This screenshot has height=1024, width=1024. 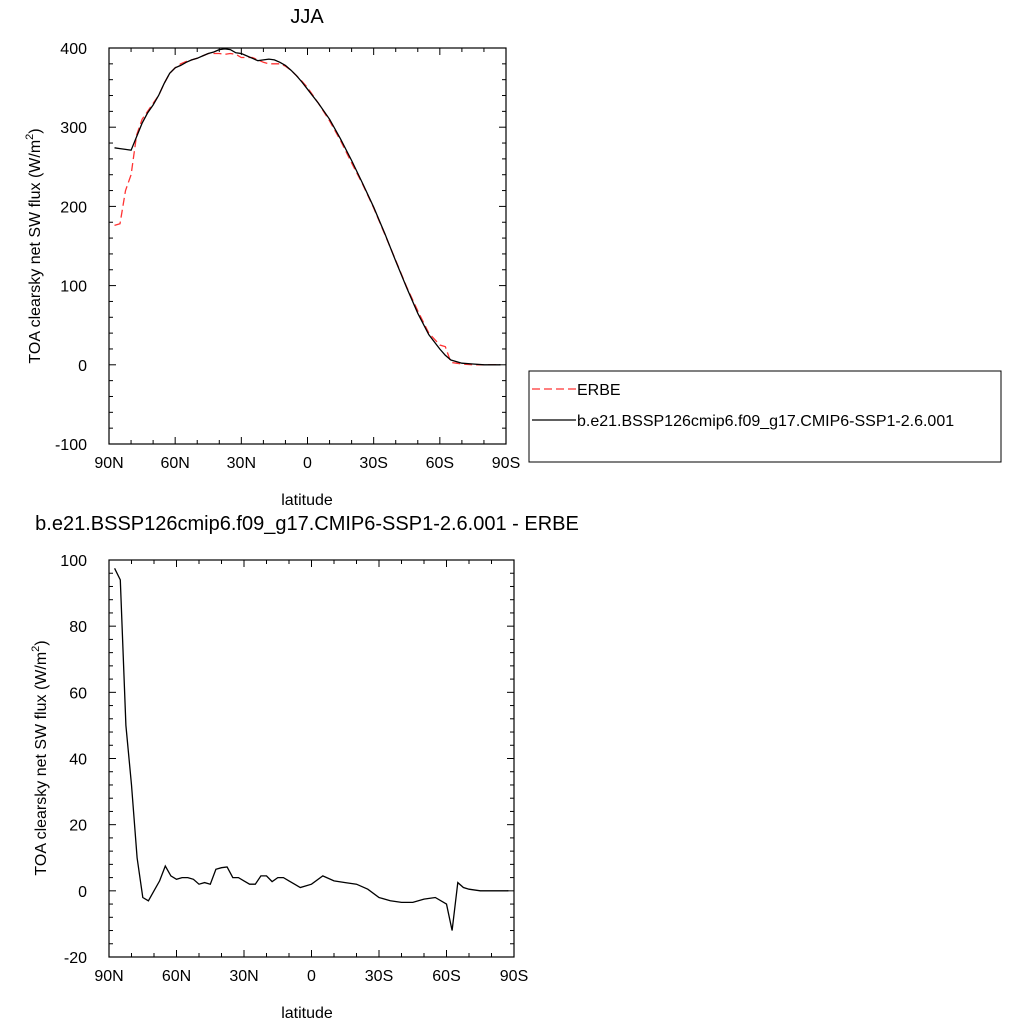 What do you see at coordinates (35, 252) in the screenshot?
I see `top-y-axis-label-main: TOA clearsky net SW flux (W/m` at bounding box center [35, 252].